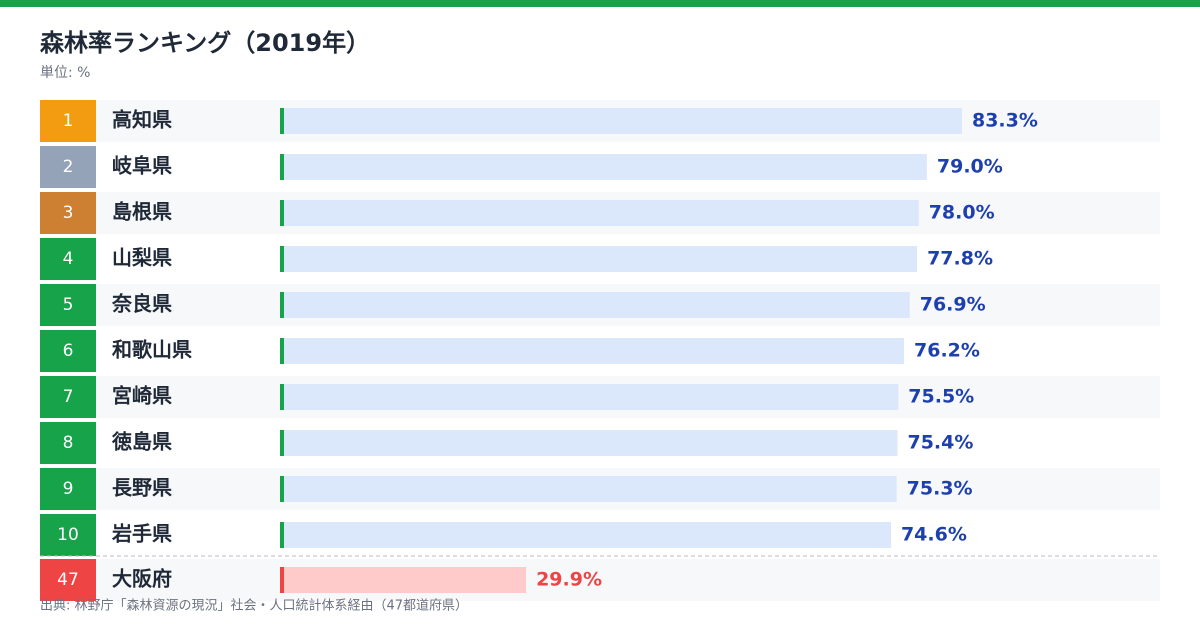 The height and width of the screenshot is (630, 1200). I want to click on top-accent, so click(600, 3).